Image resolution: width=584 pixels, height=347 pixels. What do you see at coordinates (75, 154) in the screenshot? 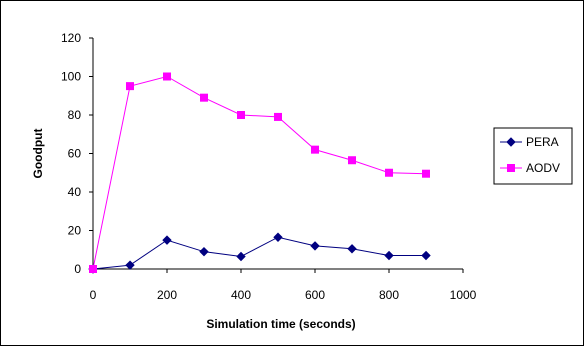
I see `y-tick-label: 60` at bounding box center [75, 154].